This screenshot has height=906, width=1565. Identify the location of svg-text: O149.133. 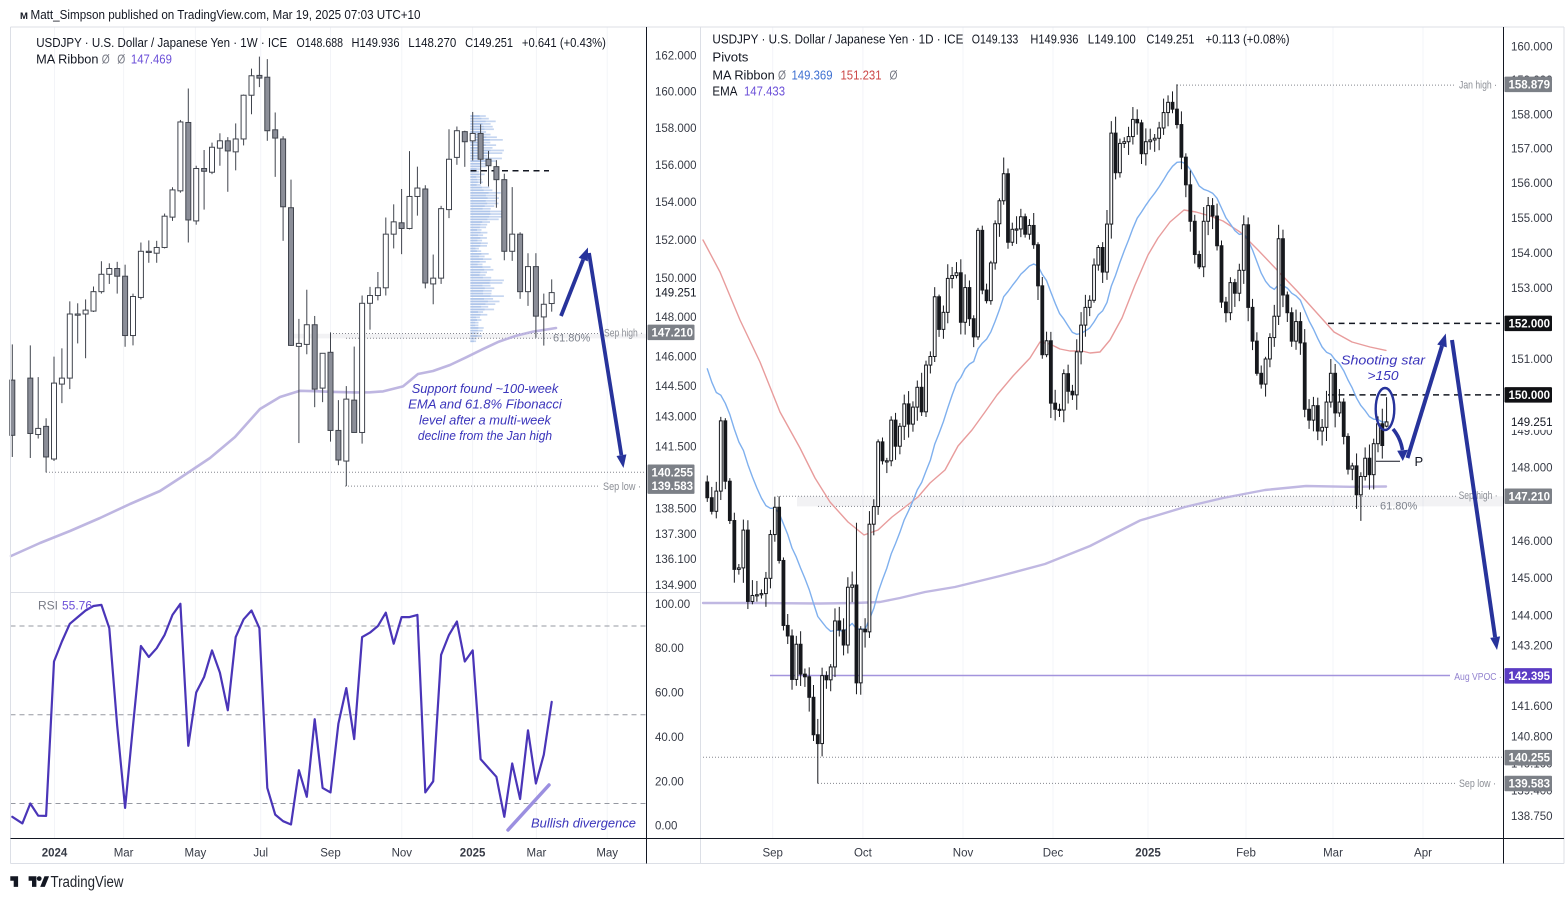
(995, 40).